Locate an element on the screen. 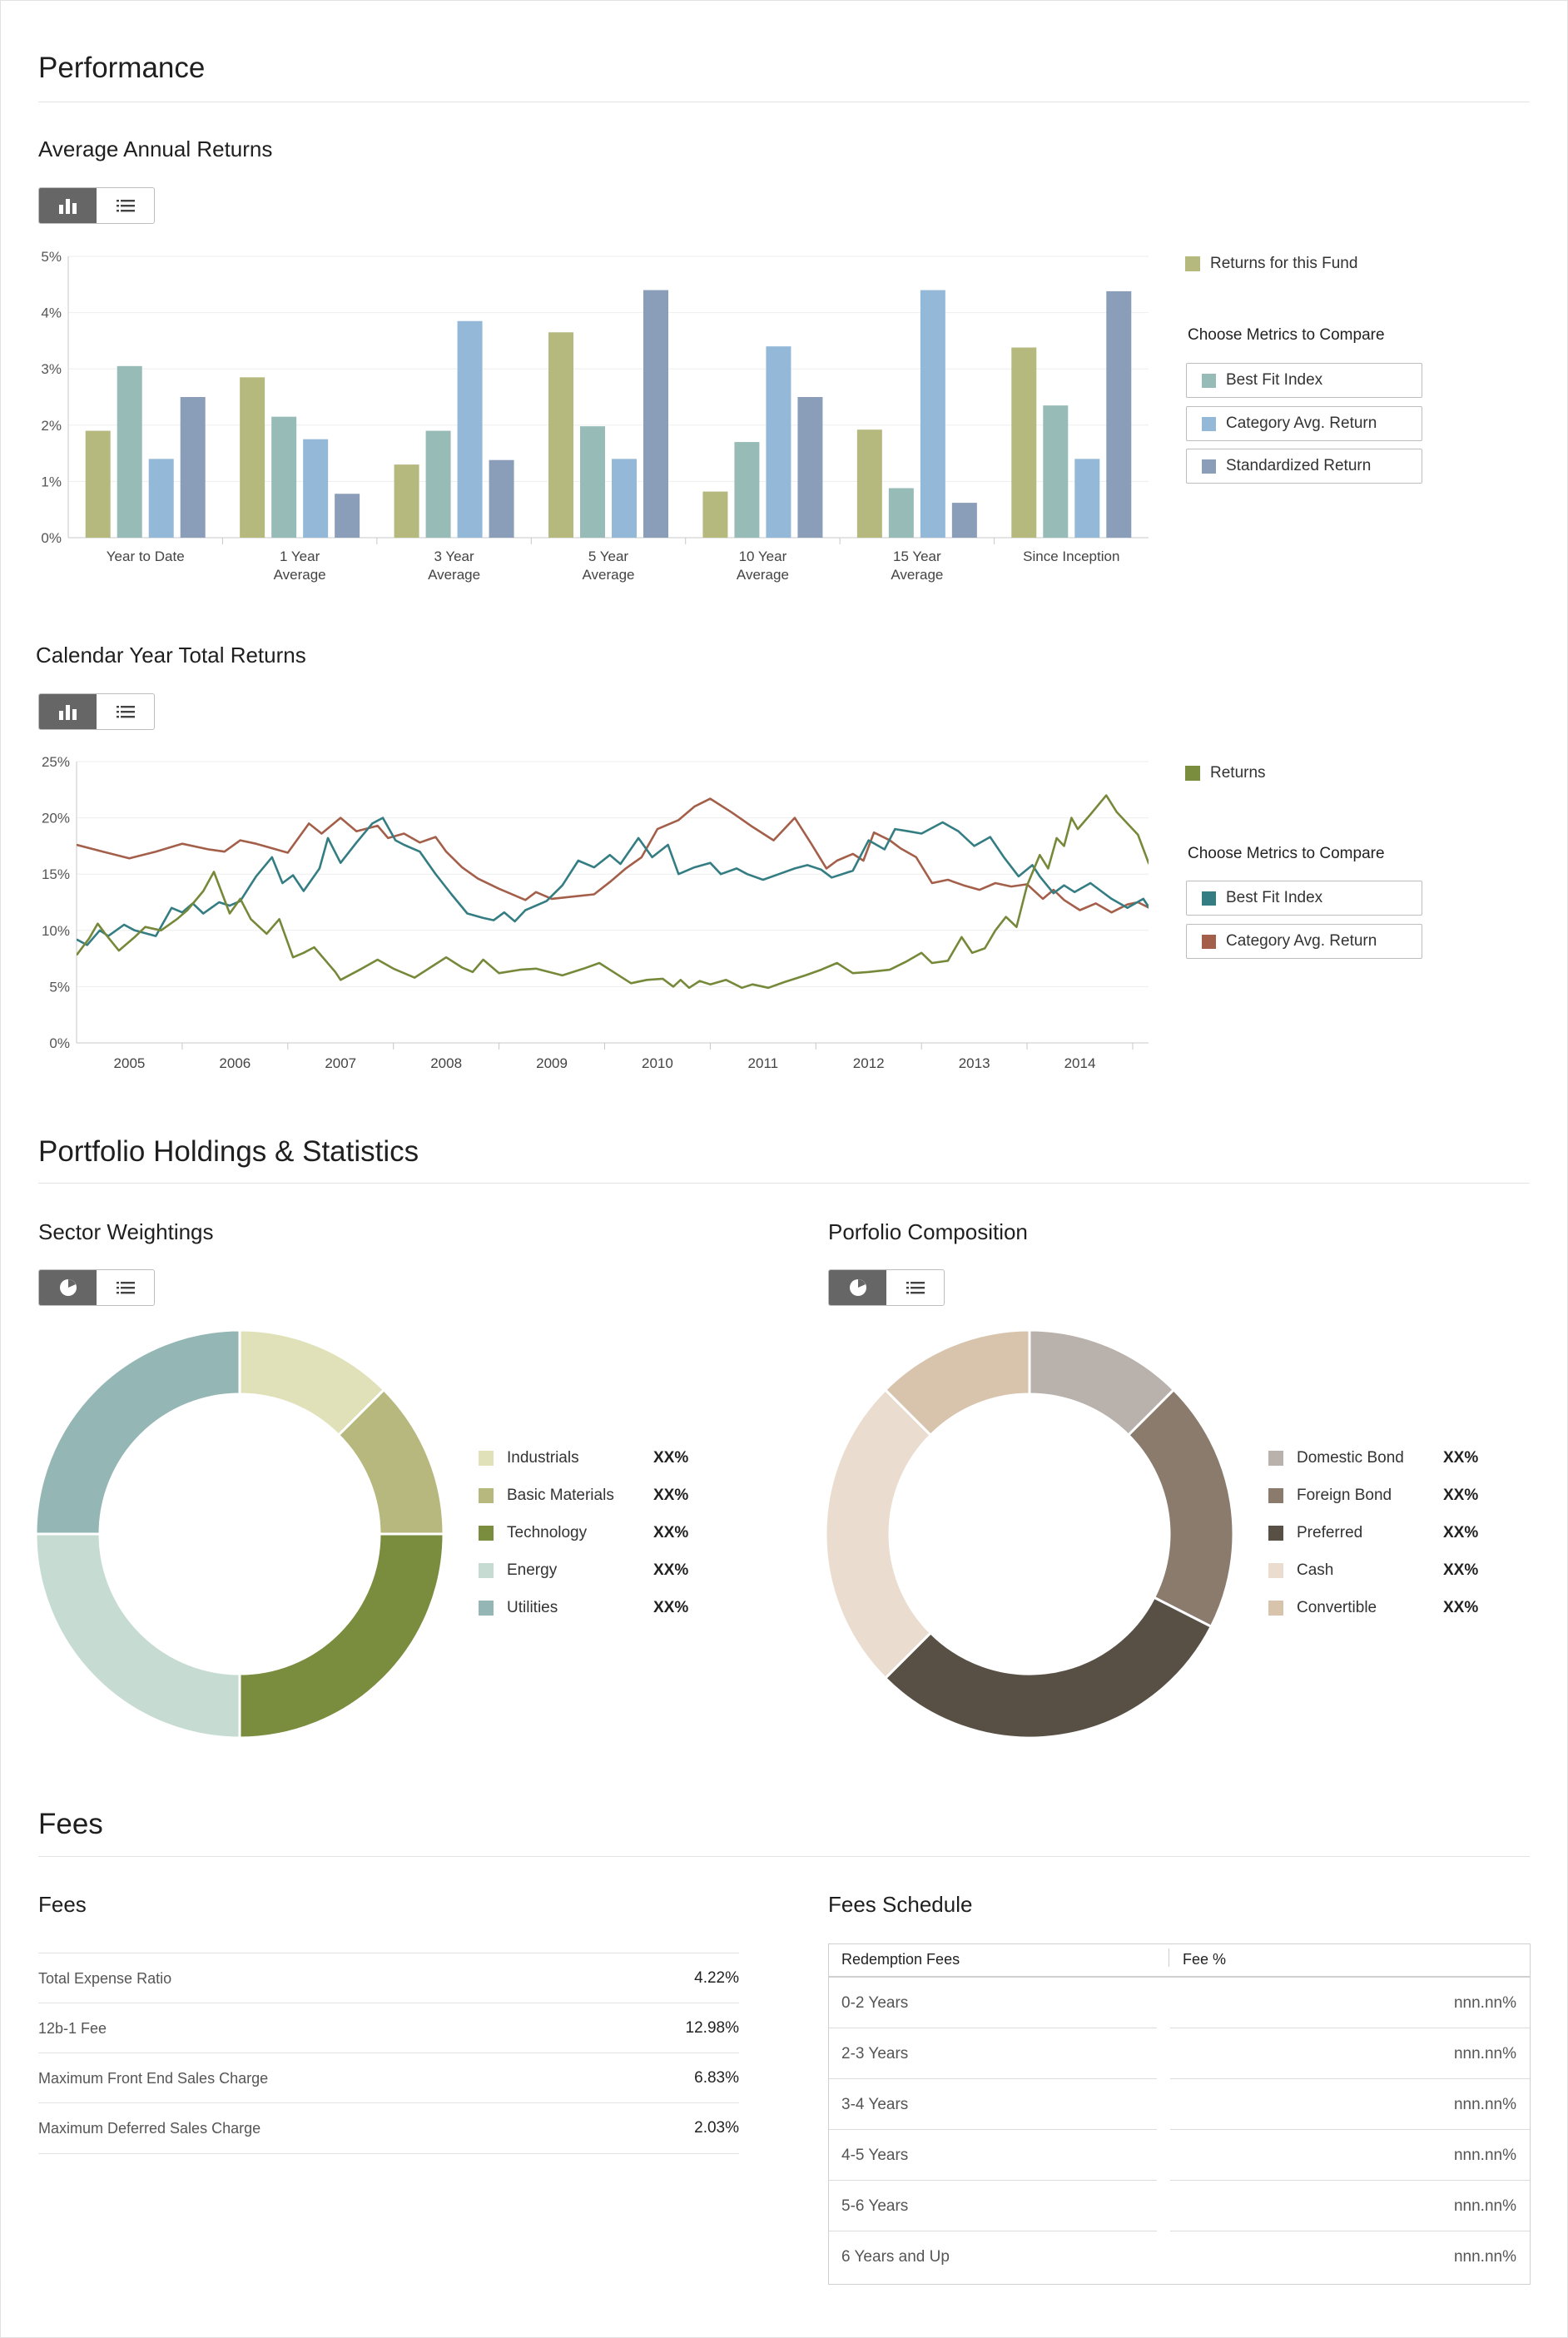 The height and width of the screenshot is (2338, 1568). table-row: 4-5 Years nnn.nn% is located at coordinates (1179, 2155).